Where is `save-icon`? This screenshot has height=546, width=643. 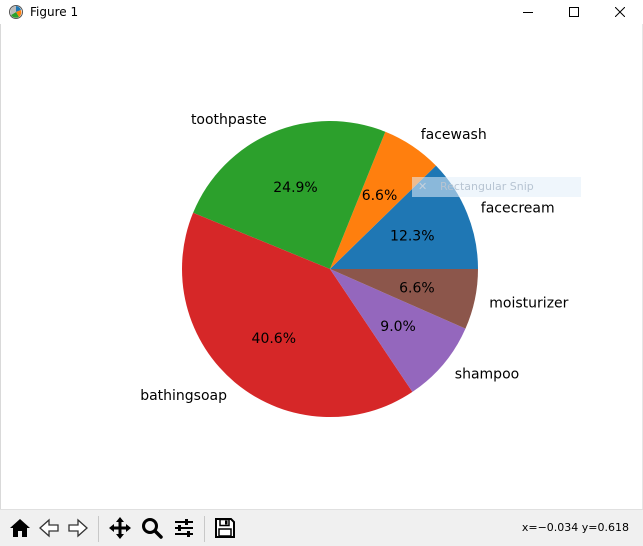 save-icon is located at coordinates (225, 528).